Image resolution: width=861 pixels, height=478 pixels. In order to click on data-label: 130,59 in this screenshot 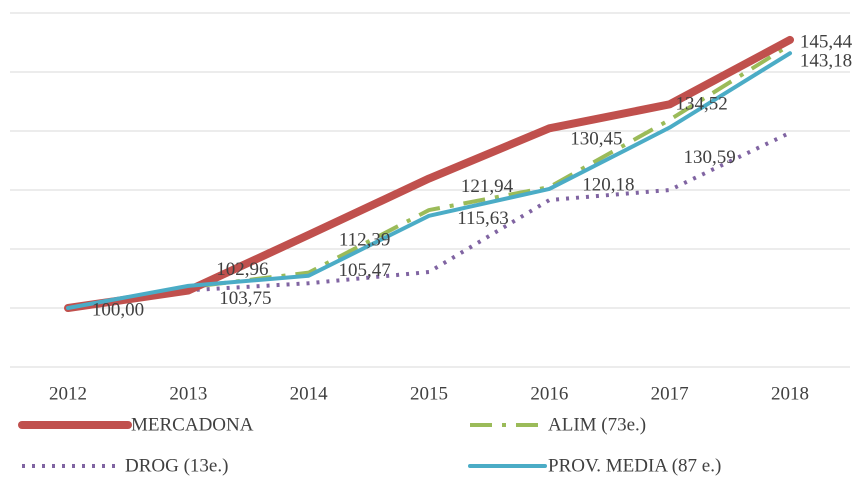, I will do `click(710, 157)`.